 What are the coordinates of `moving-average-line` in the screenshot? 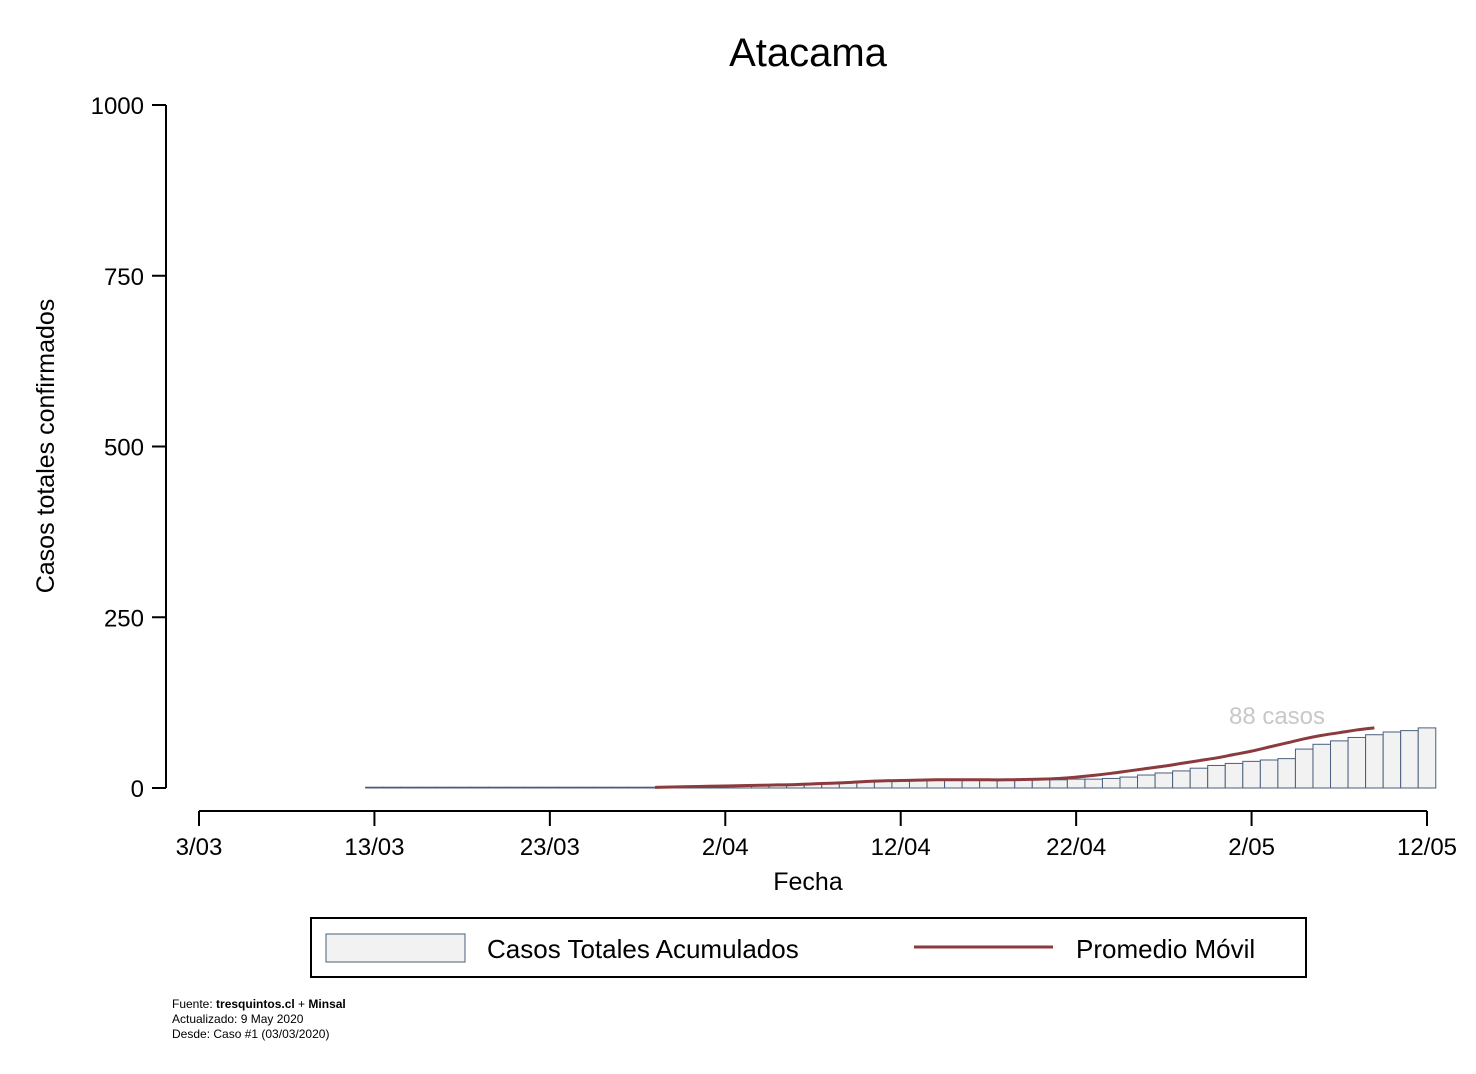 It's located at (1015, 757).